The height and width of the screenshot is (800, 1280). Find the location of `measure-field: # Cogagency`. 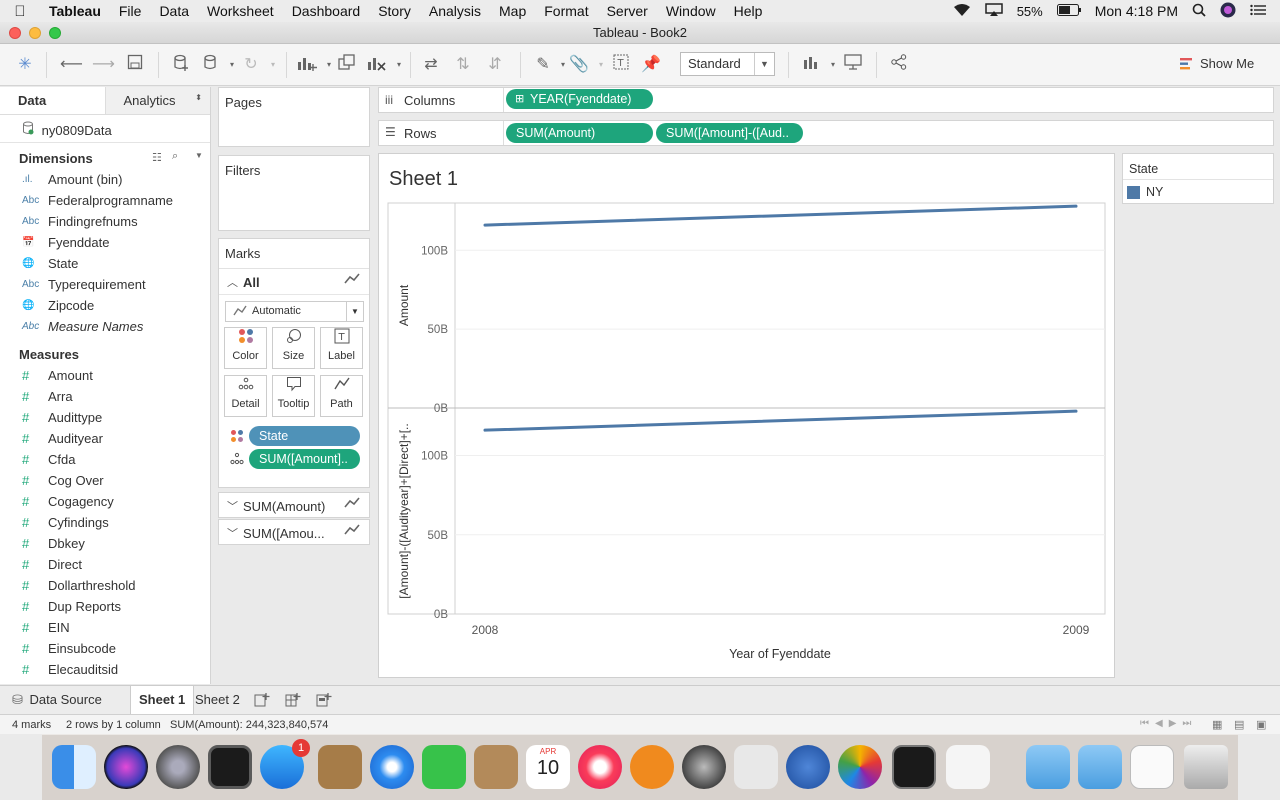

measure-field: # Cogagency is located at coordinates (105, 501).